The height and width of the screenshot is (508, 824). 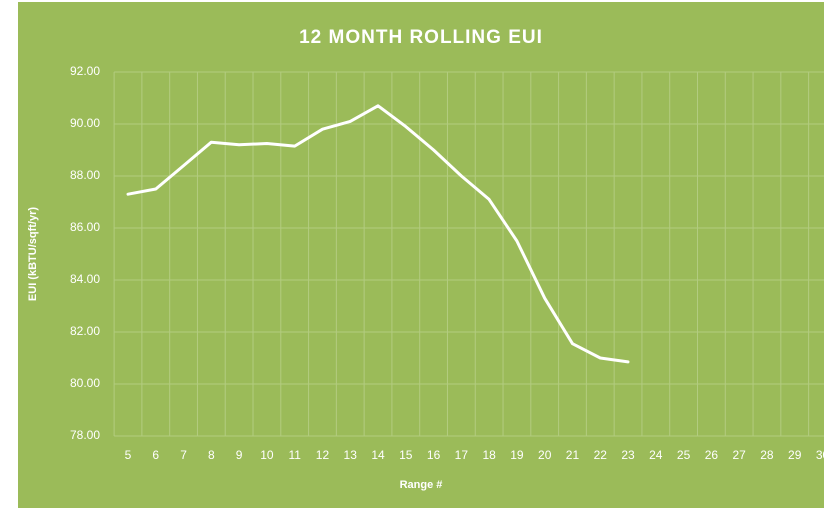 What do you see at coordinates (155, 455) in the screenshot?
I see `x-tick-label: 6` at bounding box center [155, 455].